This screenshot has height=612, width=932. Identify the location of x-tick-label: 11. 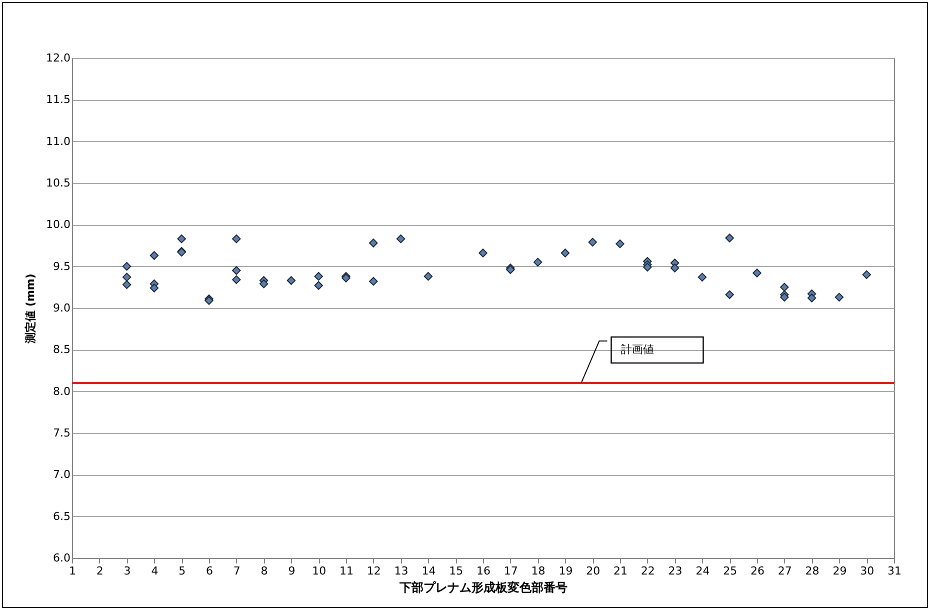
(347, 571).